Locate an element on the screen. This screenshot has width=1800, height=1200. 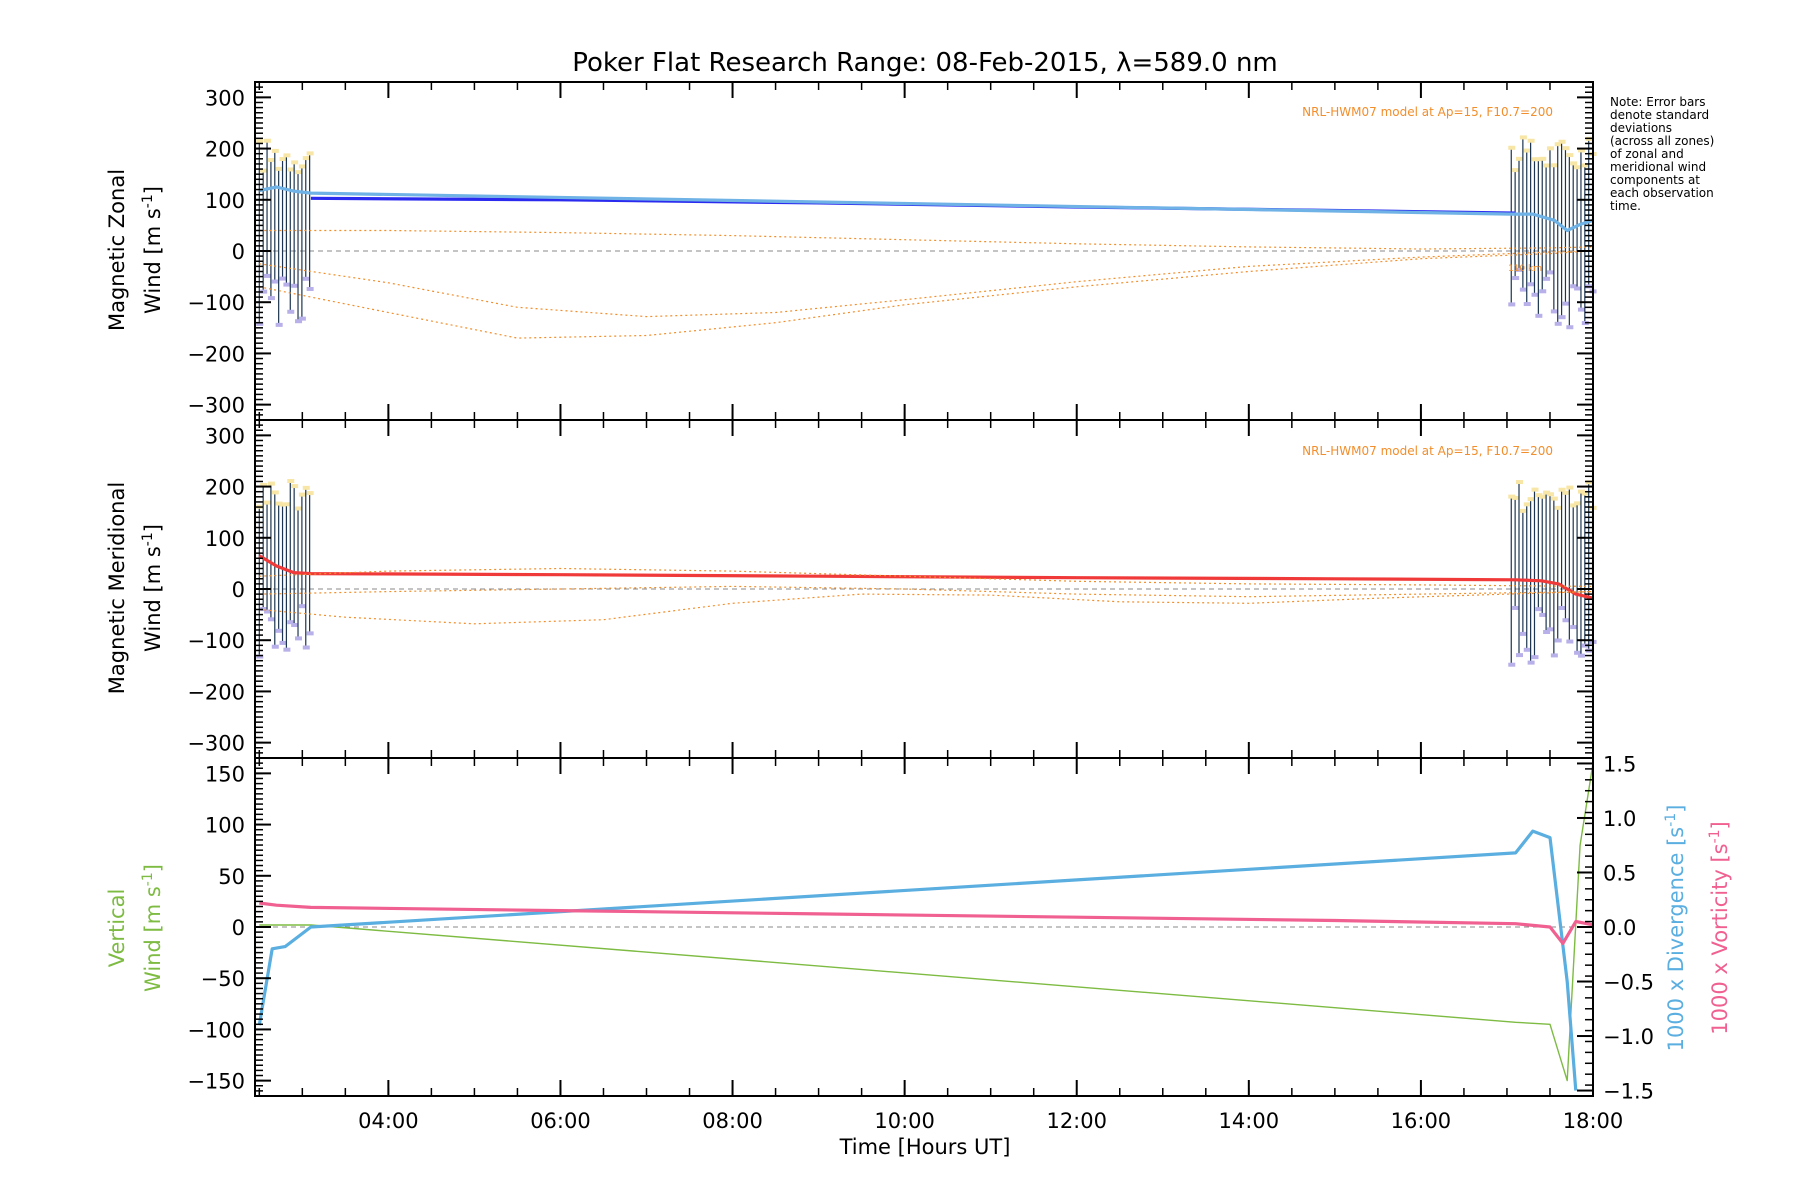
y-tick-label: −300 is located at coordinates (216, 406).